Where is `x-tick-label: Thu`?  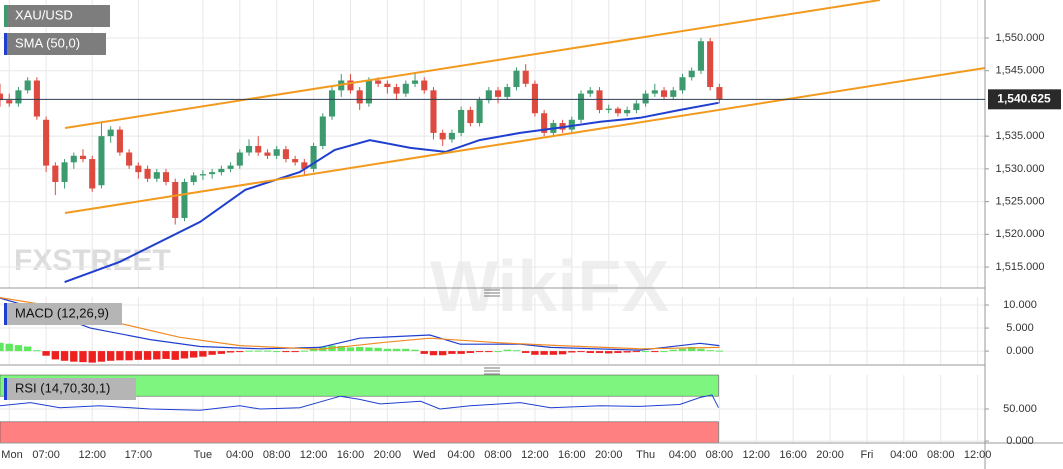 x-tick-label: Thu is located at coordinates (645, 455).